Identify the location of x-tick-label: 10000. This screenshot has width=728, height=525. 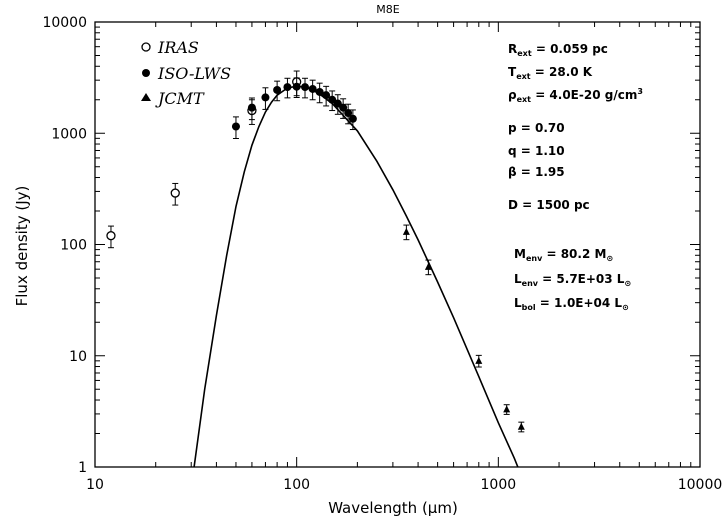
(700, 485).